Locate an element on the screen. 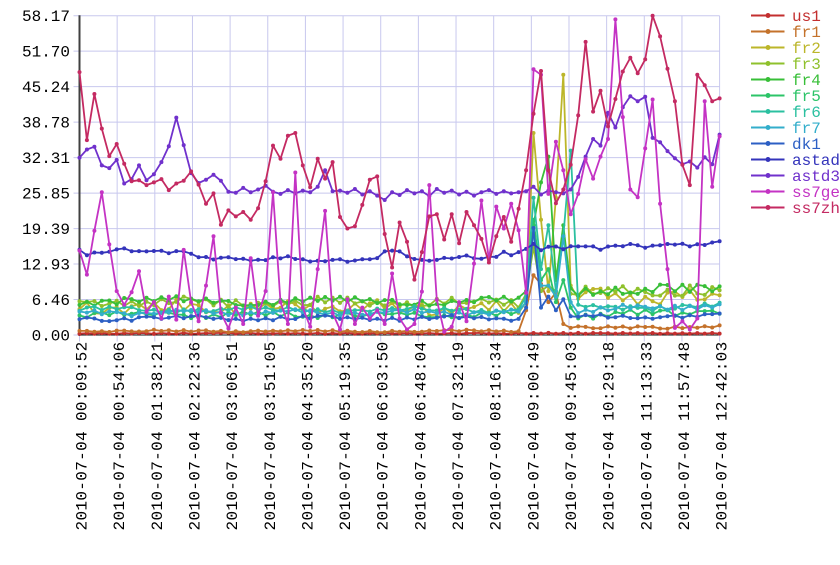  svg-text: fr6 is located at coordinates (806, 113).